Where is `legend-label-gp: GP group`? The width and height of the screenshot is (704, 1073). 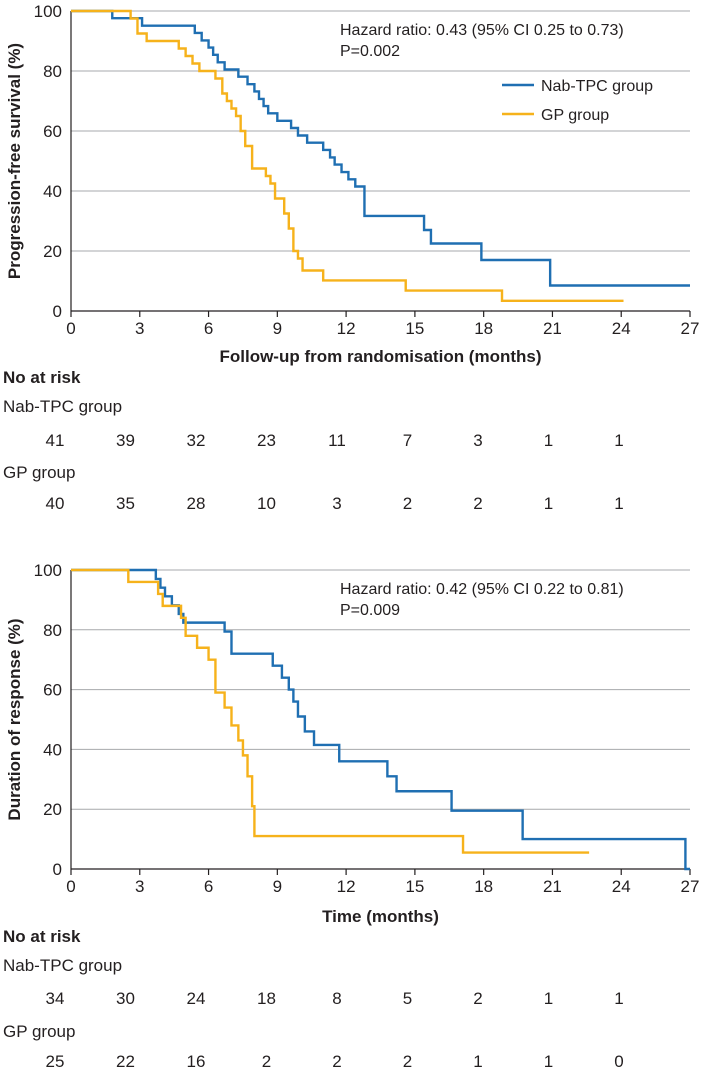 legend-label-gp: GP group is located at coordinates (575, 115).